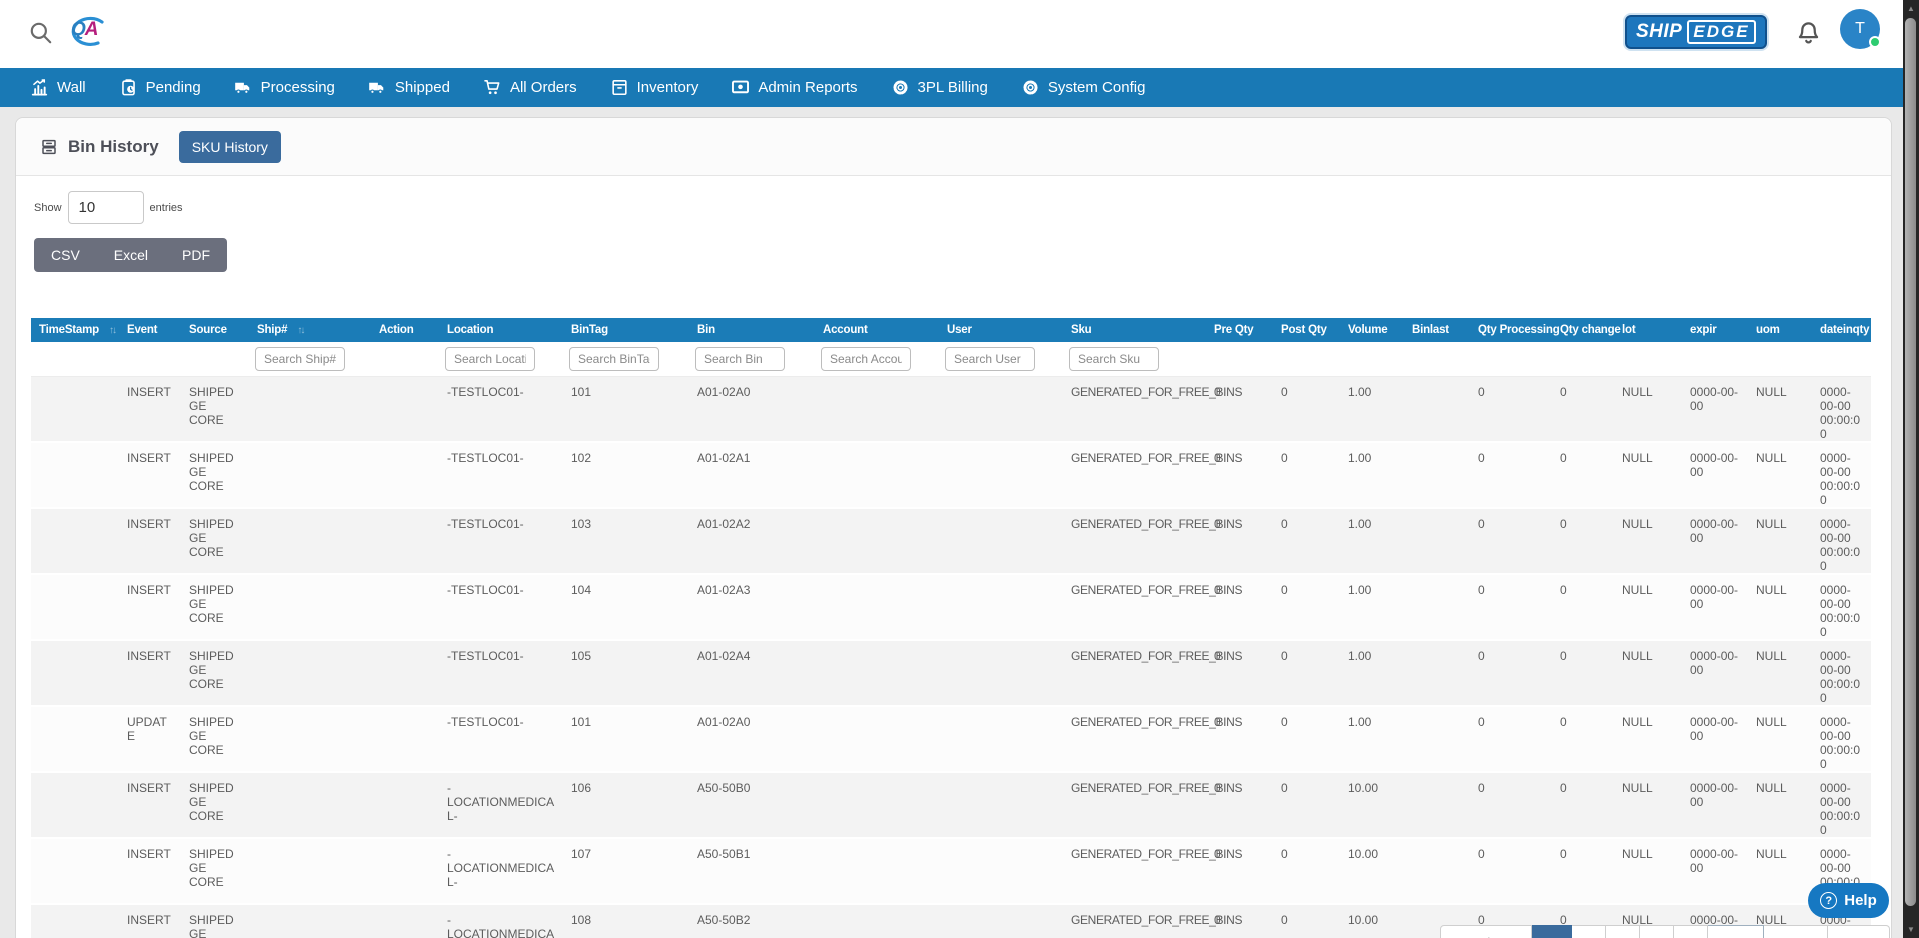 Image resolution: width=1919 pixels, height=938 pixels. Describe the element at coordinates (243, 87) in the screenshot. I see `truck-icon` at that location.